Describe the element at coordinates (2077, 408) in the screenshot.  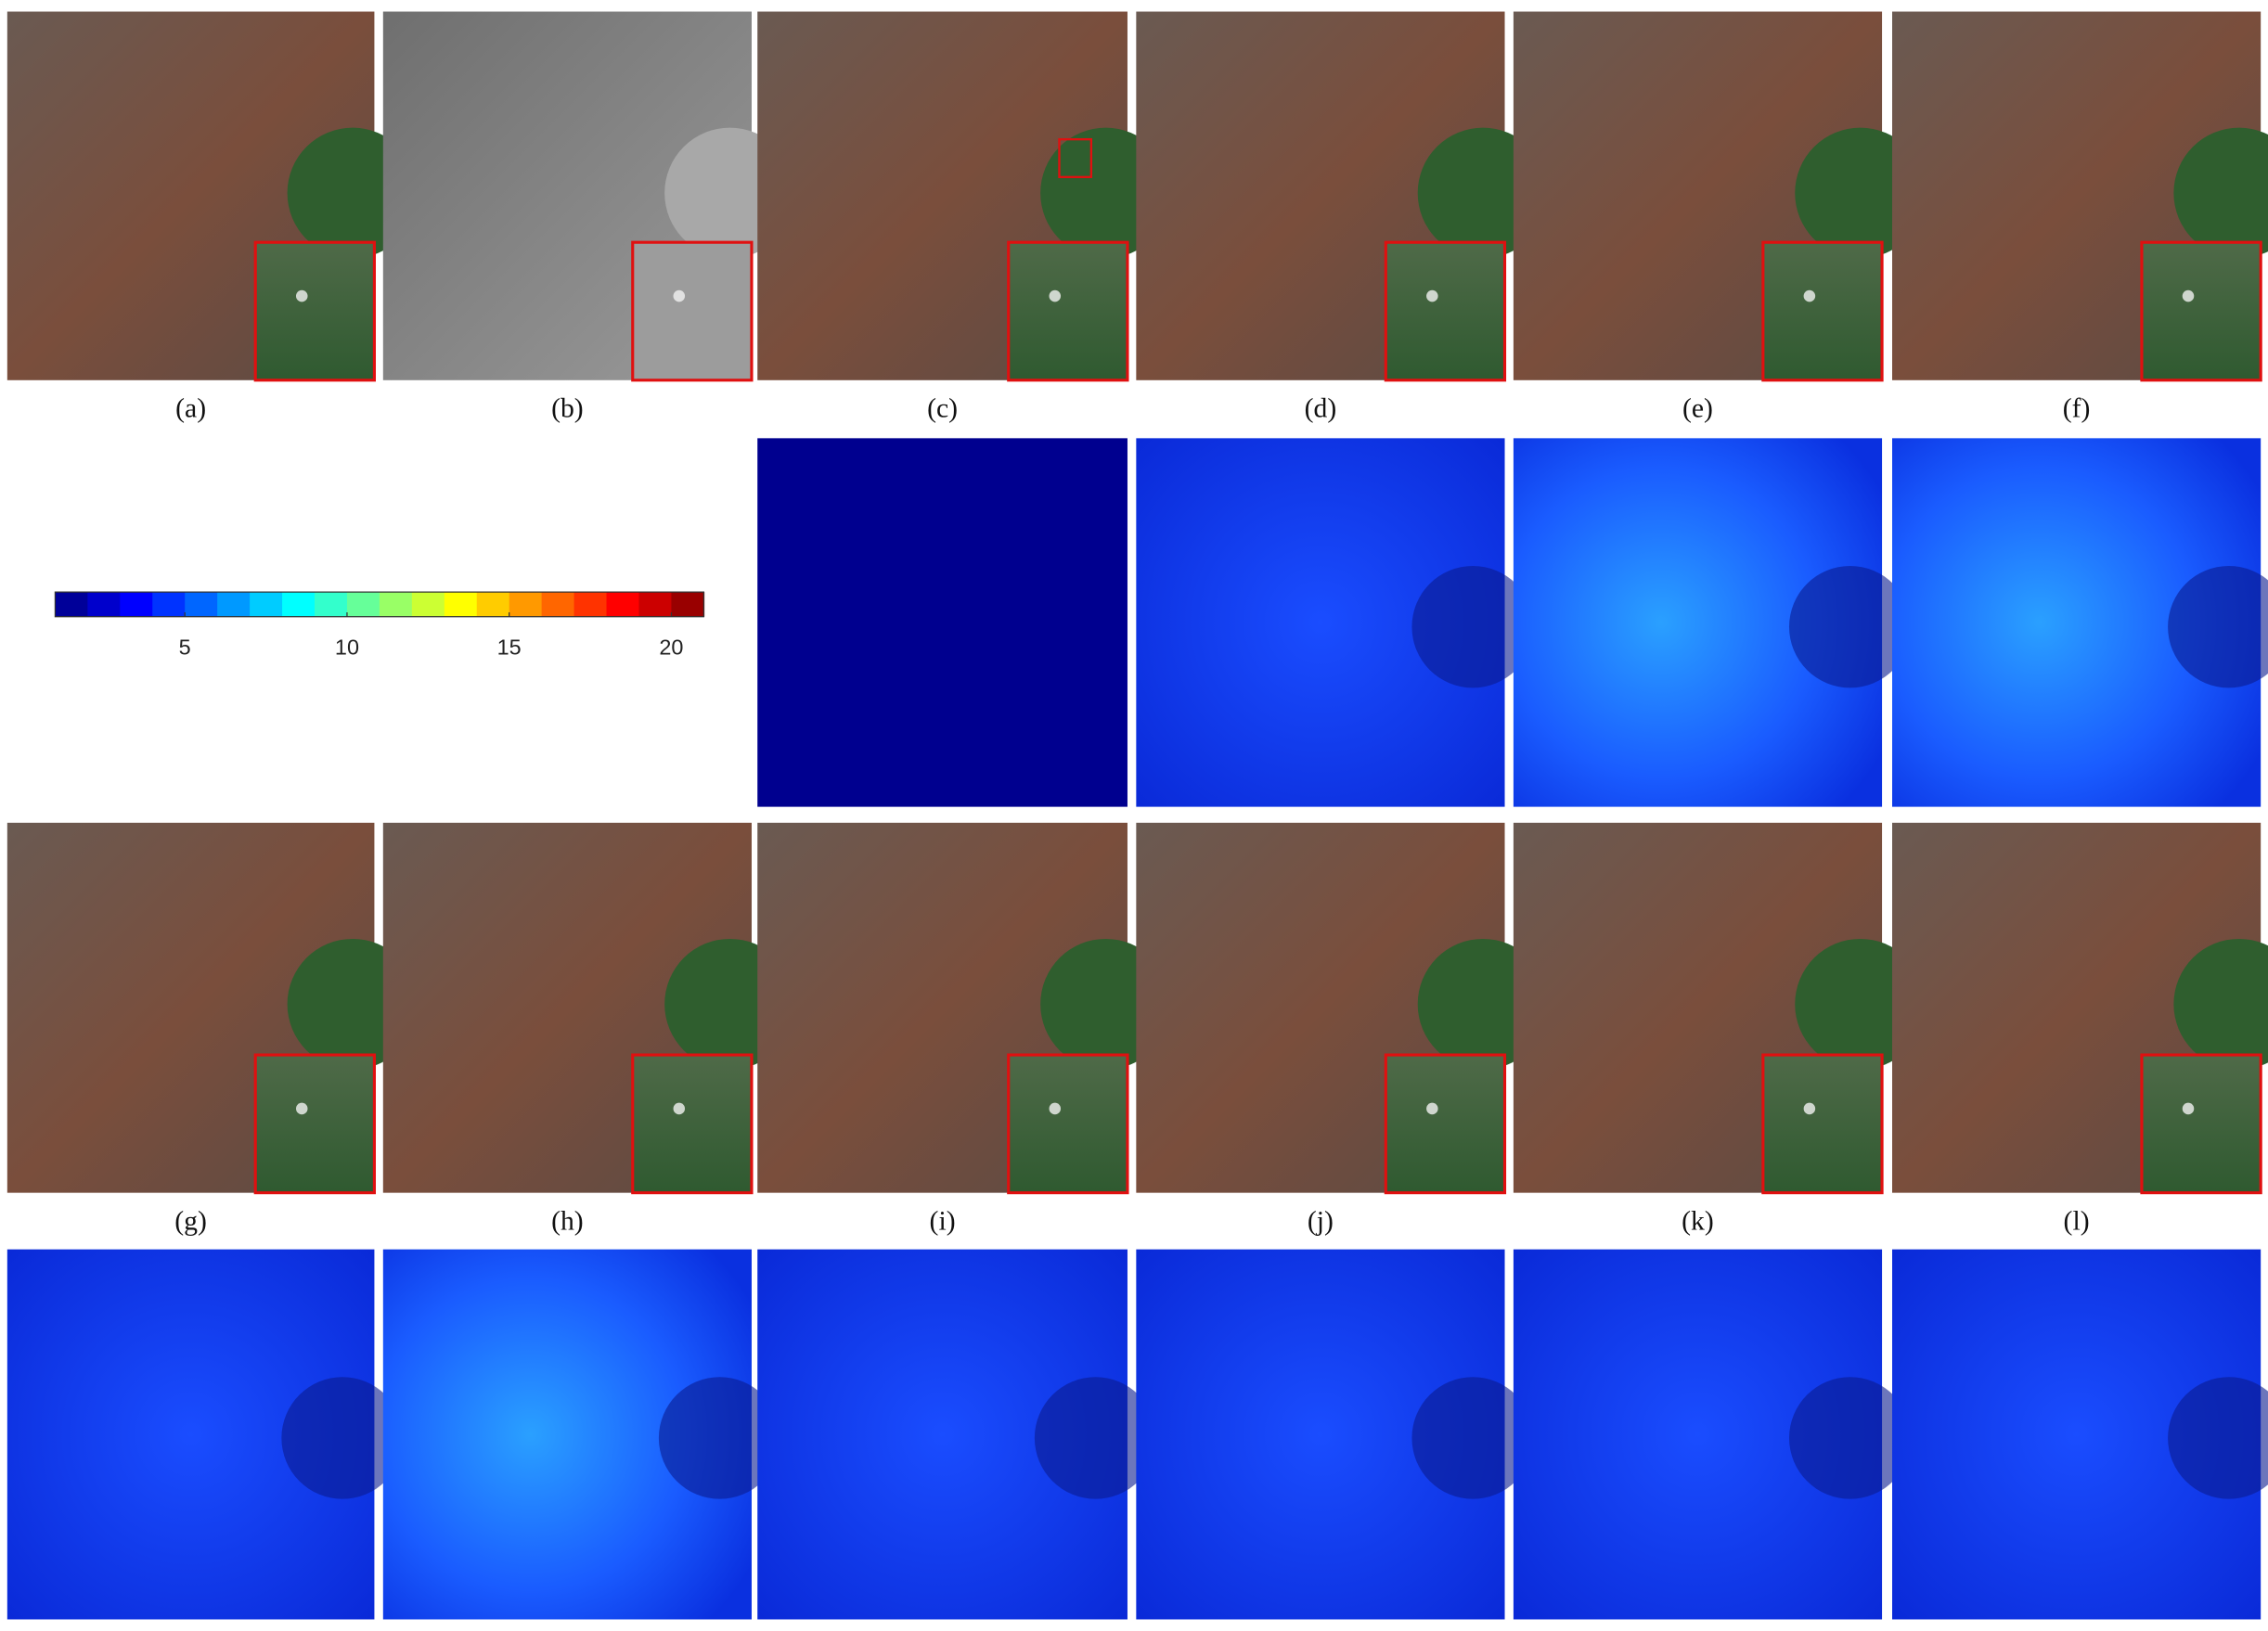
I see `panel-label: (f)` at that location.